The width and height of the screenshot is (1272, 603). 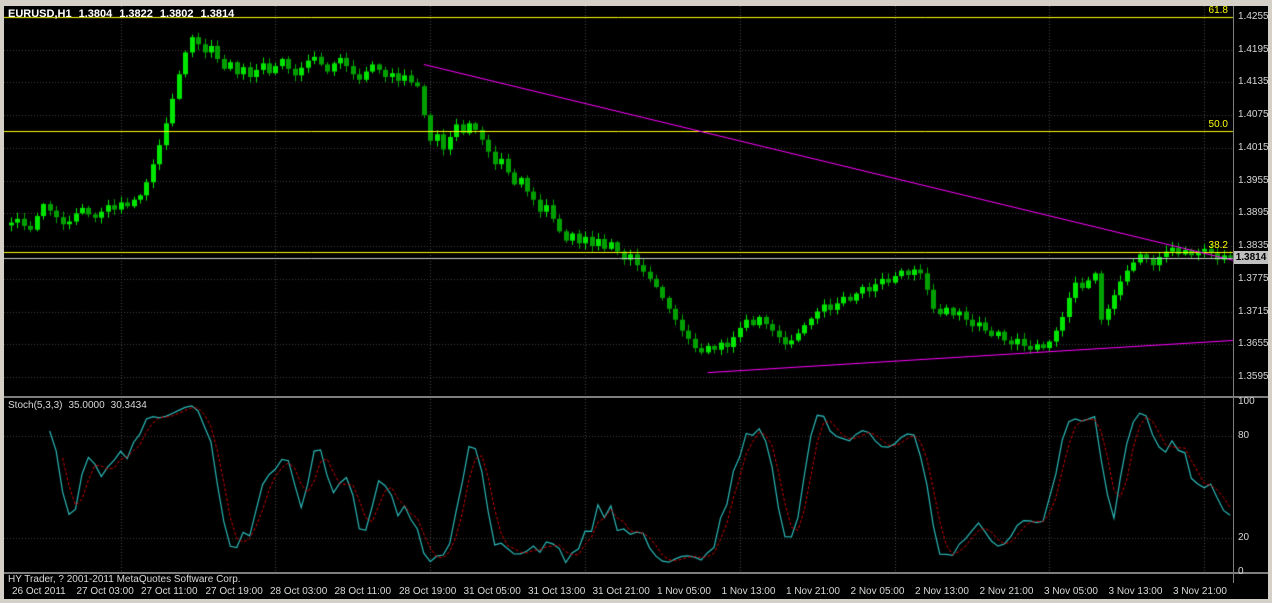 What do you see at coordinates (39, 591) in the screenshot?
I see `time-axis-label: 26 Oct 2011` at bounding box center [39, 591].